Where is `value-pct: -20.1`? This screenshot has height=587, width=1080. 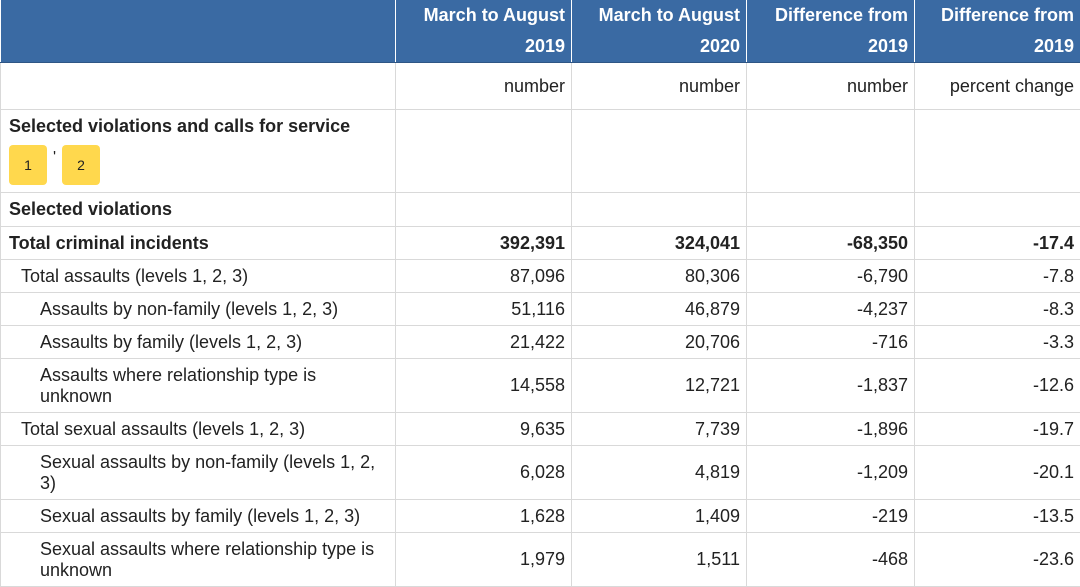
value-pct: -20.1 is located at coordinates (997, 473).